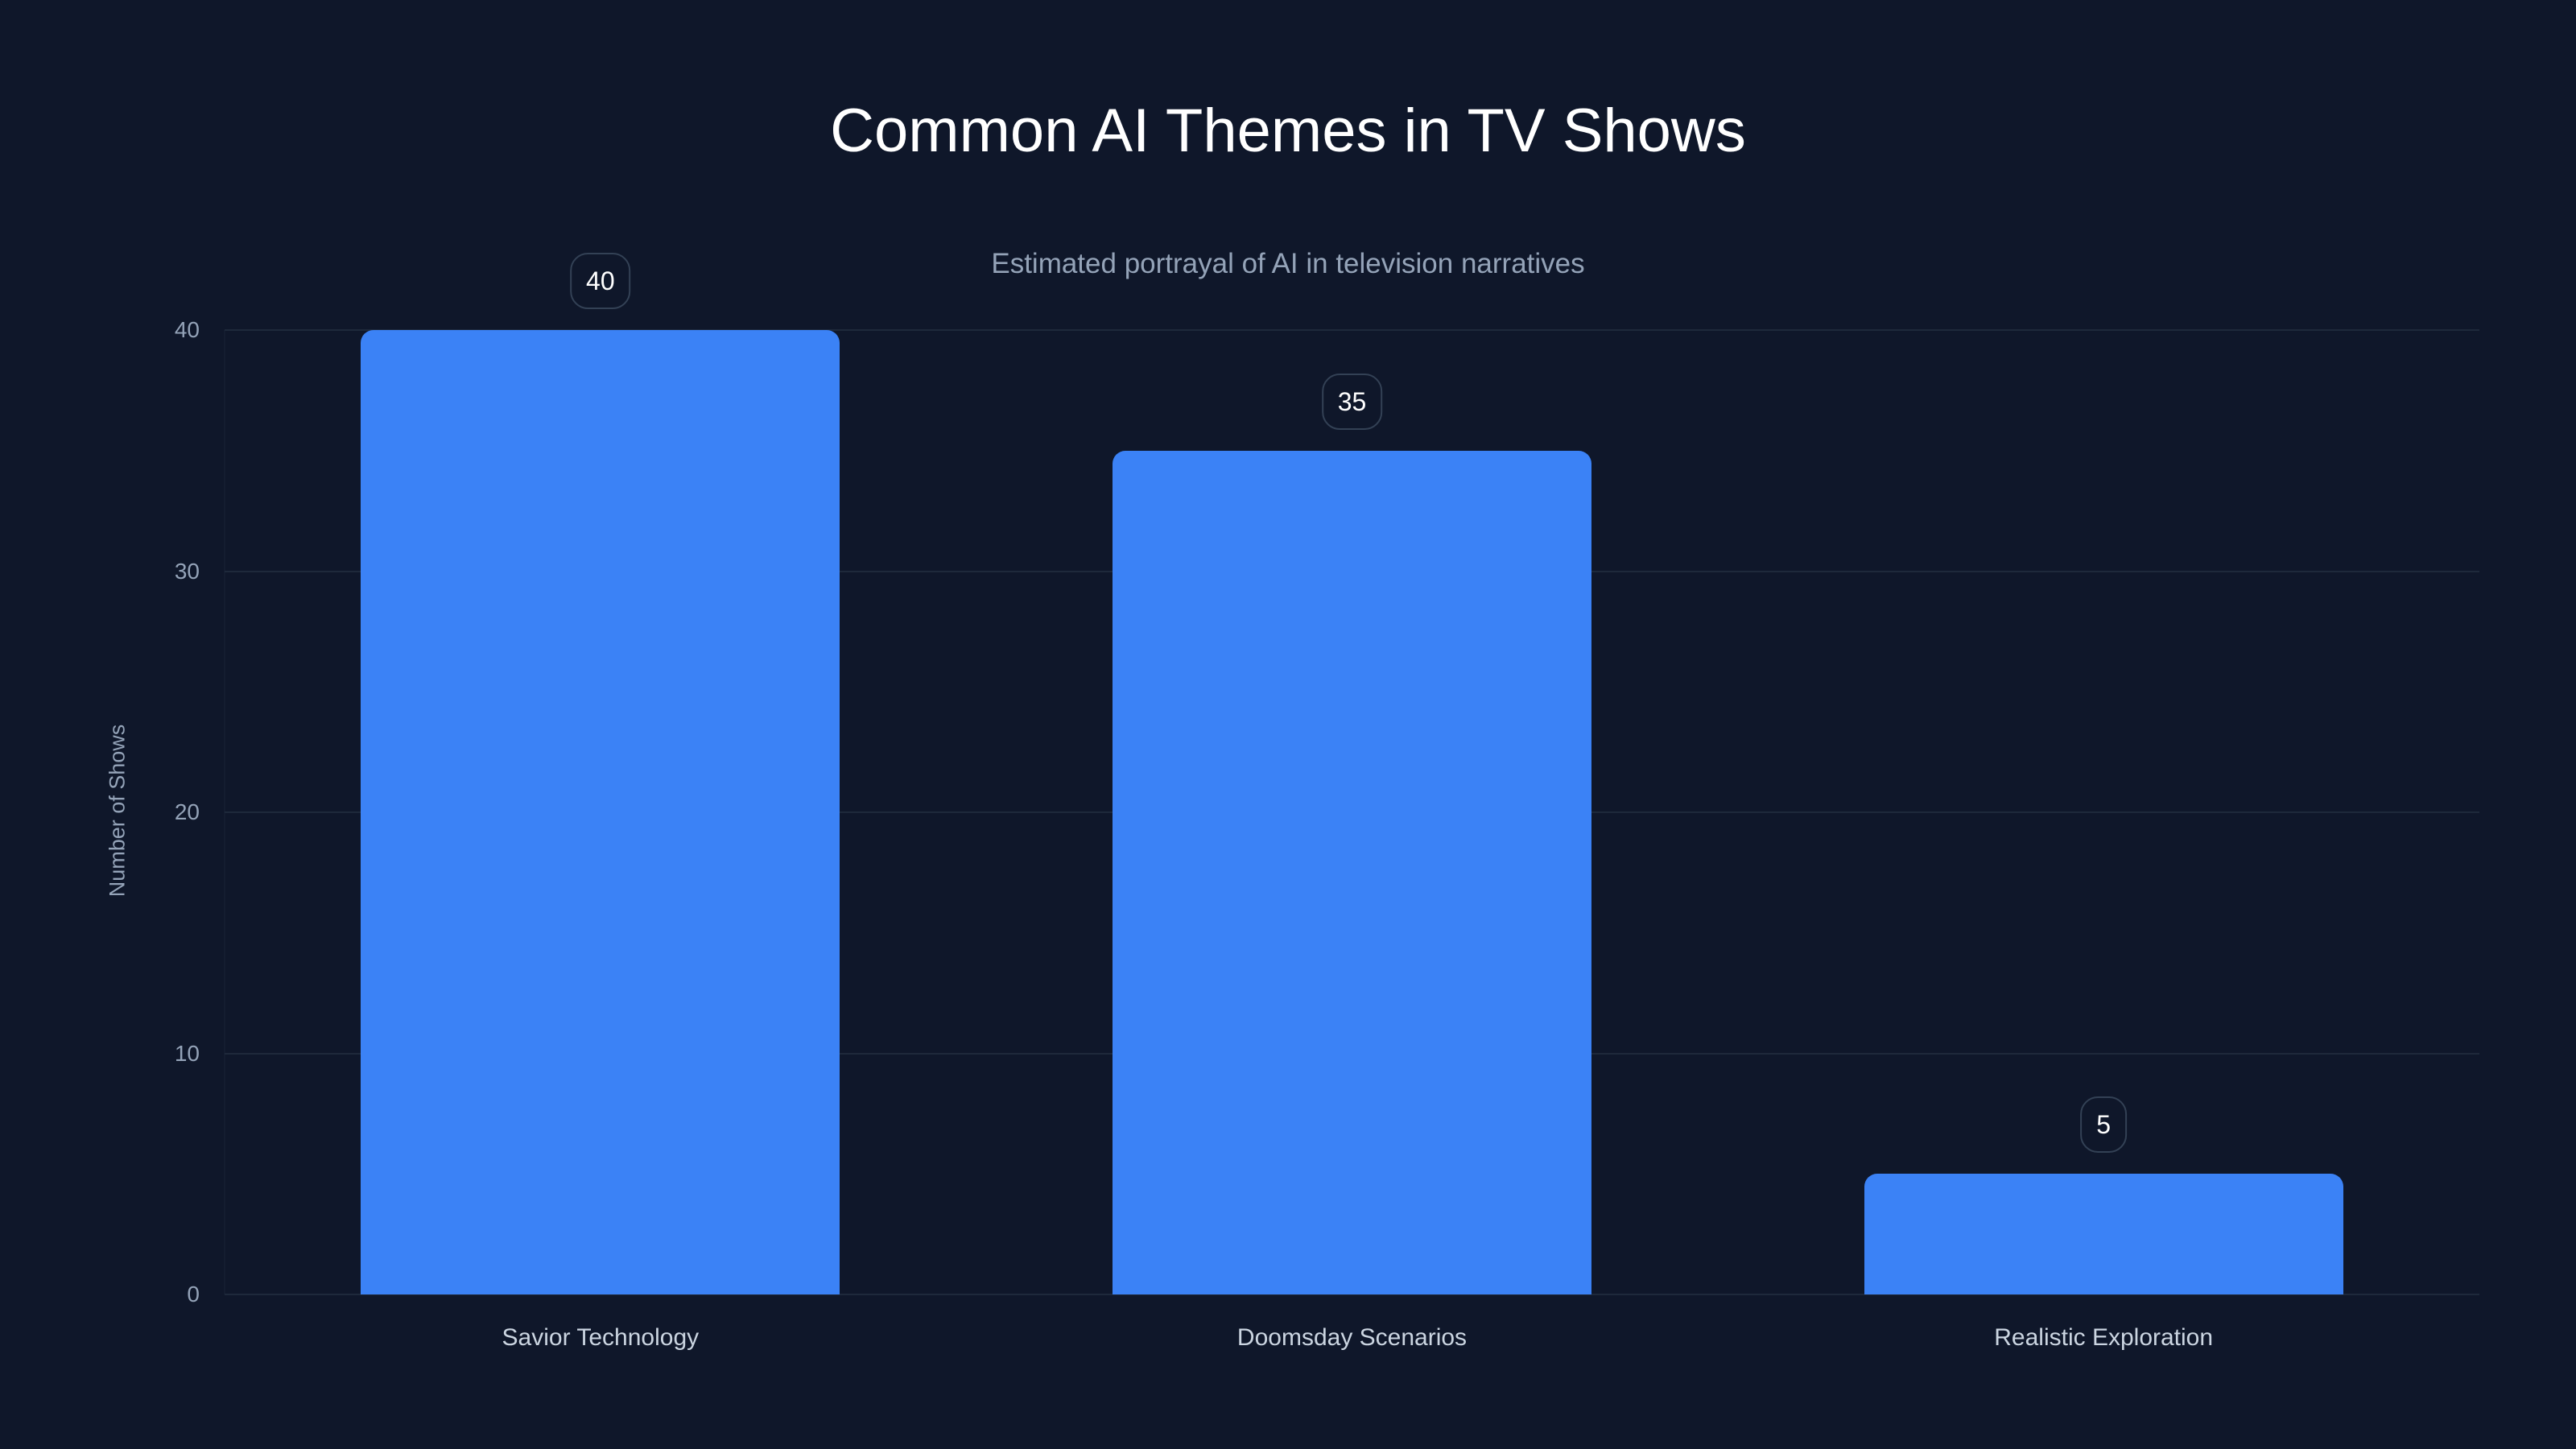 Image resolution: width=2576 pixels, height=1449 pixels. What do you see at coordinates (2104, 1125) in the screenshot?
I see `value-label-realistic-exploration: 5` at bounding box center [2104, 1125].